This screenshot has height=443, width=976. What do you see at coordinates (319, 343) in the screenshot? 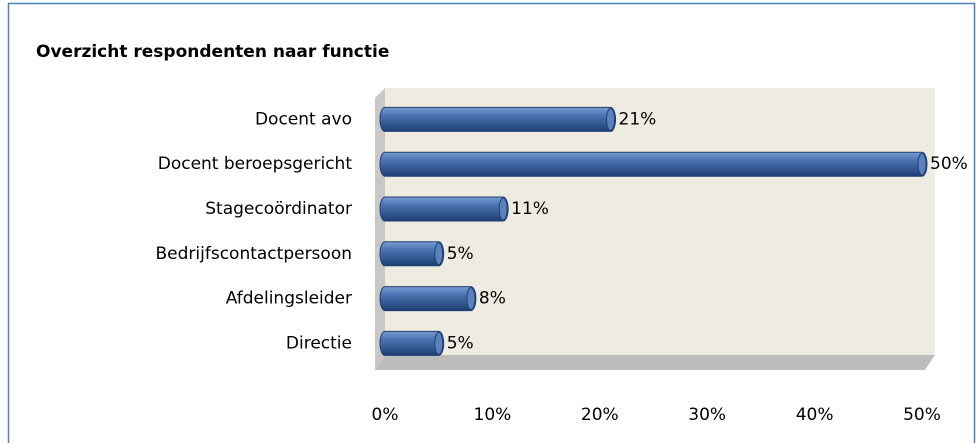
I see `y-tick-label: Directie` at bounding box center [319, 343].